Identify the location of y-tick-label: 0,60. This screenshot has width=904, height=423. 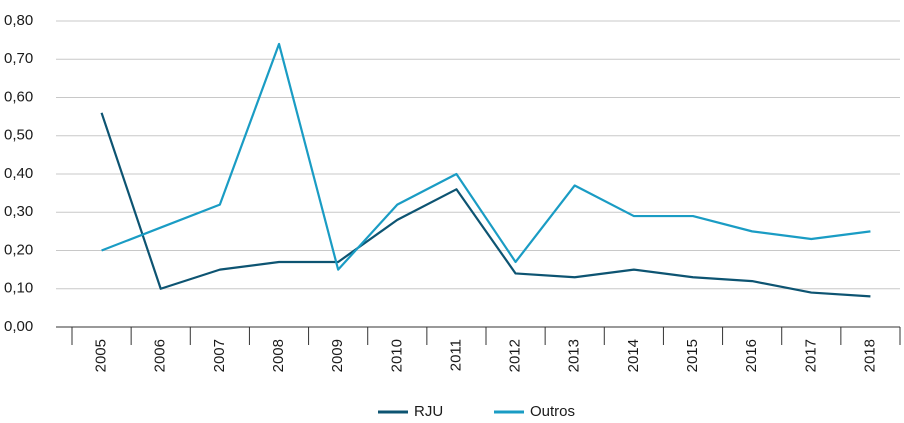
(18, 96).